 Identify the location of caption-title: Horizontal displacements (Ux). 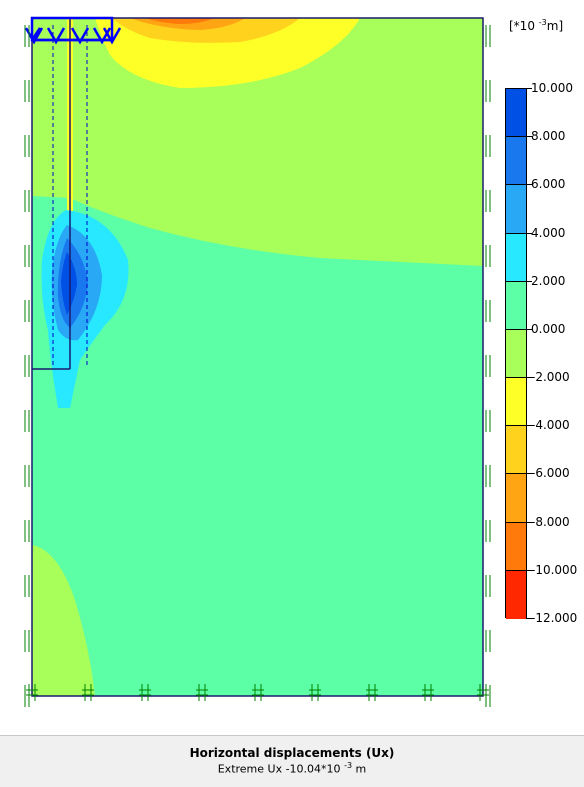
(292, 753).